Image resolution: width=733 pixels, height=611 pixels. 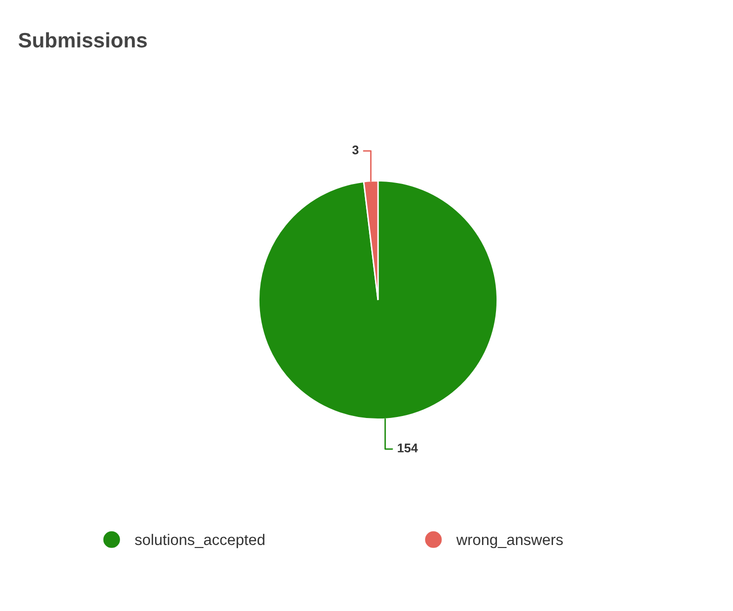 I want to click on legend-label: wrong_answers, so click(x=509, y=542).